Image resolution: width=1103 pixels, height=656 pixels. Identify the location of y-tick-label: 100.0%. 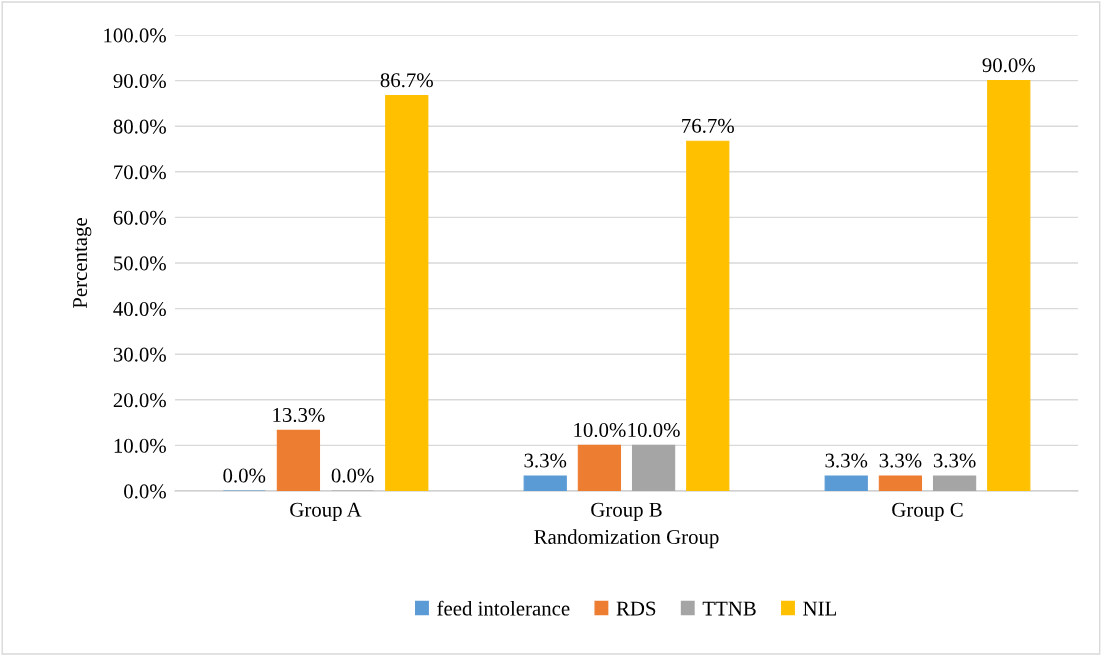
(135, 35).